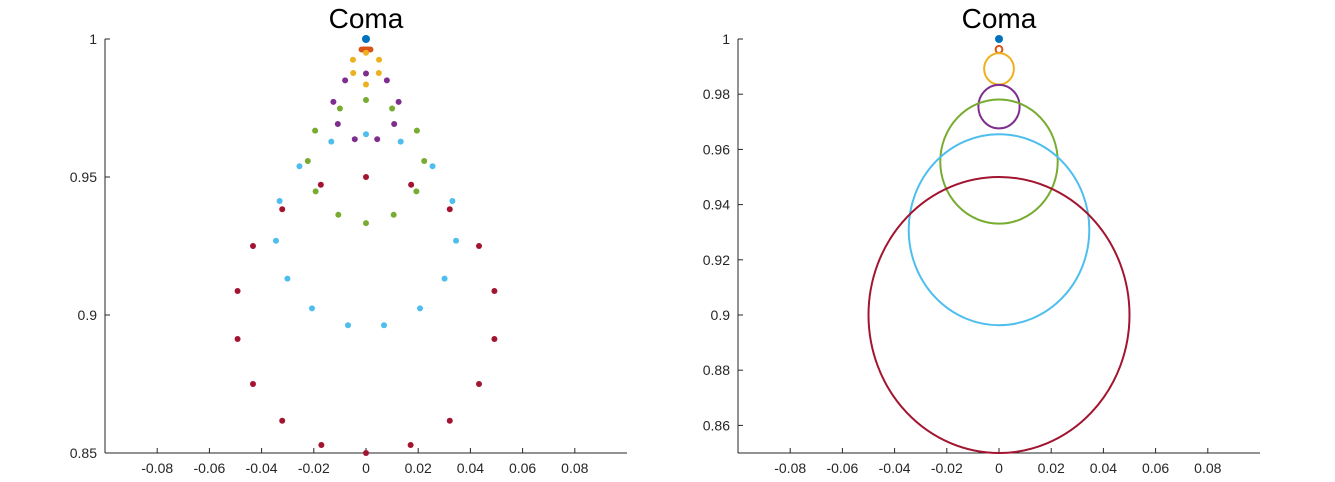 The width and height of the screenshot is (1335, 482). What do you see at coordinates (93, 39) in the screenshot?
I see `left-y-tick-label: 1` at bounding box center [93, 39].